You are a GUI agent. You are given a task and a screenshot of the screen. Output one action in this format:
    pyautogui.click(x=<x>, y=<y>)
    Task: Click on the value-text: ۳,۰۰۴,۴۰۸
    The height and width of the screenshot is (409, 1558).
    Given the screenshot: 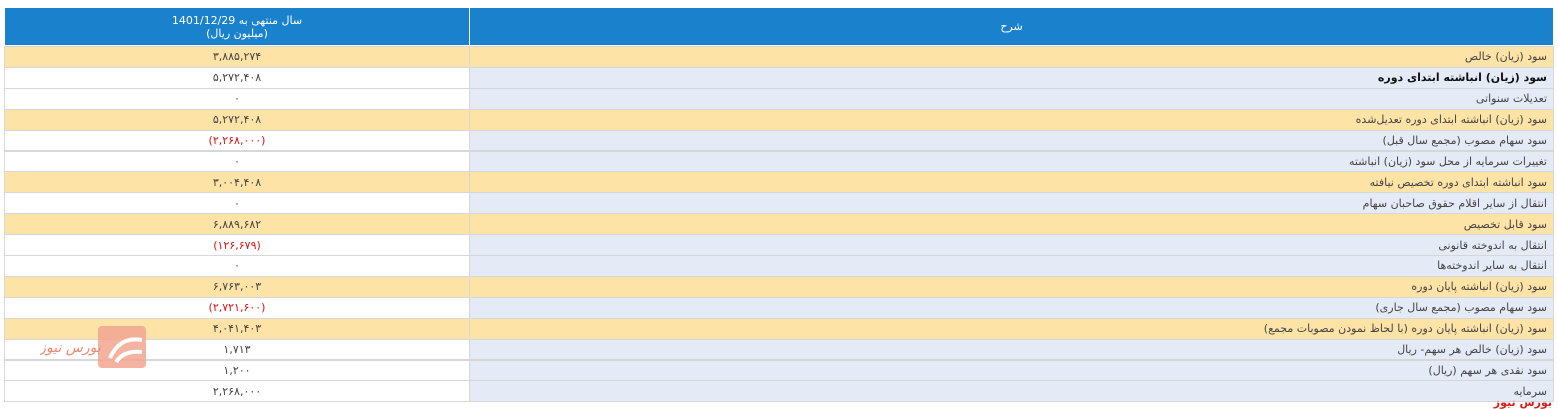 What is the action you would take?
    pyautogui.click(x=237, y=182)
    